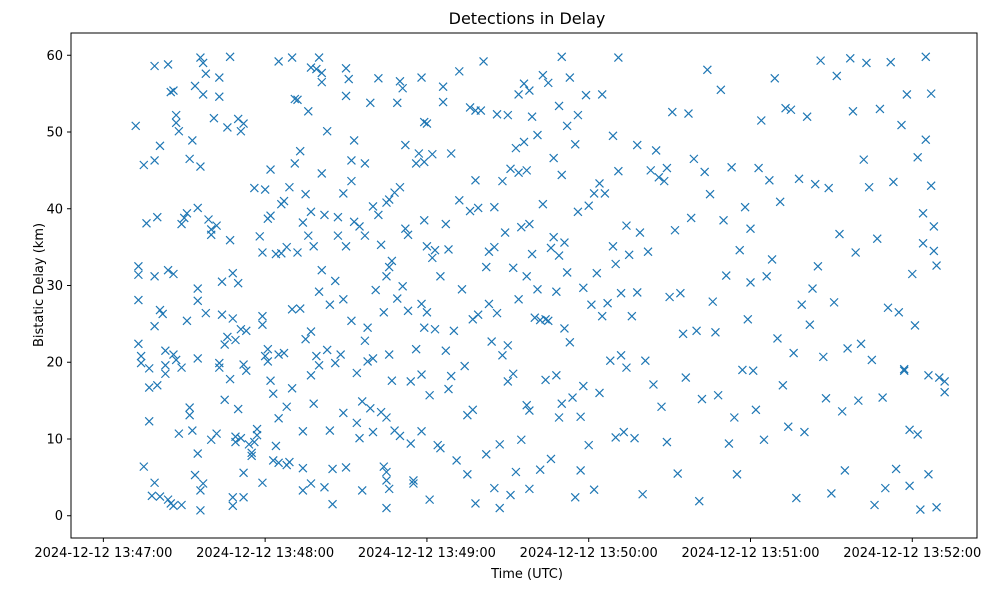 The height and width of the screenshot is (590, 984). Describe the element at coordinates (103, 553) in the screenshot. I see `x-tick-label: 2024-12-12 13:47:00` at that location.